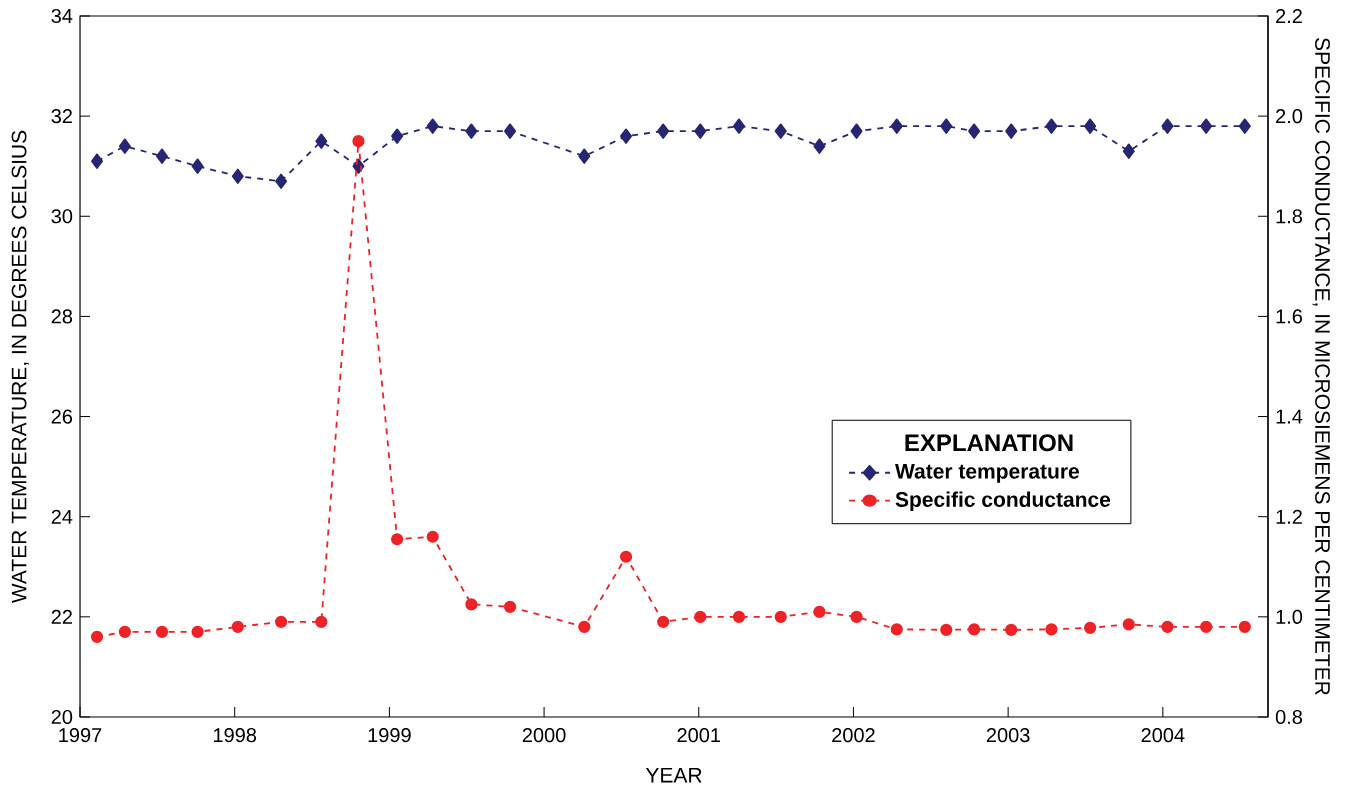 The height and width of the screenshot is (797, 1360). What do you see at coordinates (1003, 501) in the screenshot?
I see `legend-label: Specific conductance` at bounding box center [1003, 501].